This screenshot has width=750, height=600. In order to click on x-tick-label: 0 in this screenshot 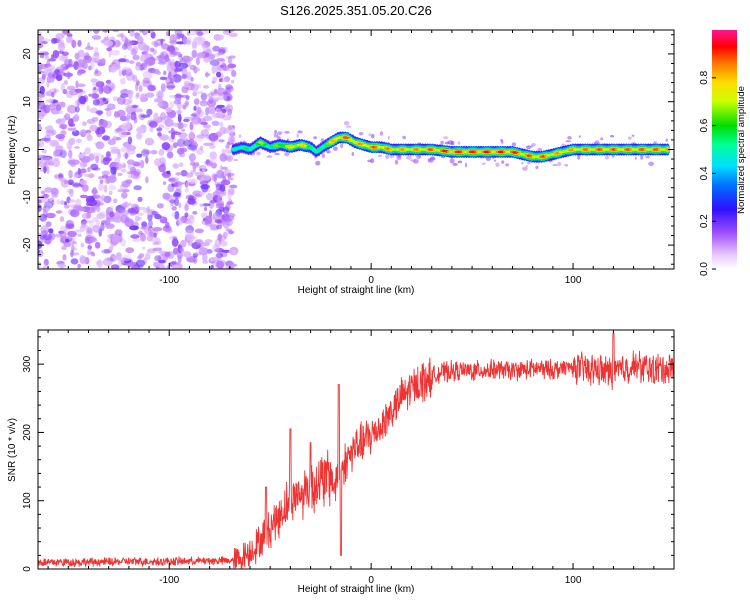, I will do `click(371, 280)`.